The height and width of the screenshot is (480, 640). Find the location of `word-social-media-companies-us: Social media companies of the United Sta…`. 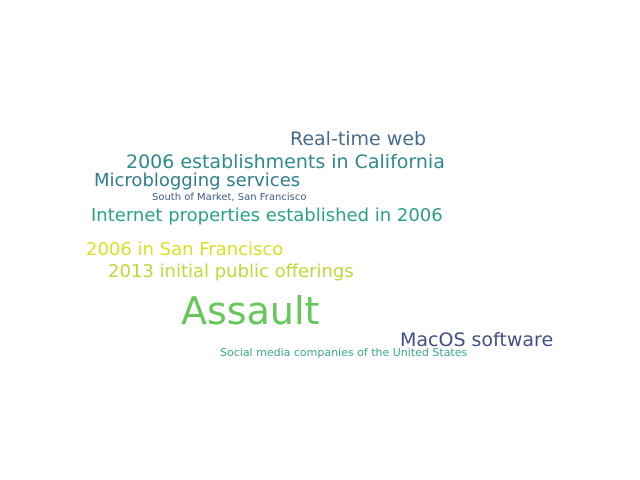

word-social-media-companies-us: Social media companies of the United Sta… is located at coordinates (344, 352).